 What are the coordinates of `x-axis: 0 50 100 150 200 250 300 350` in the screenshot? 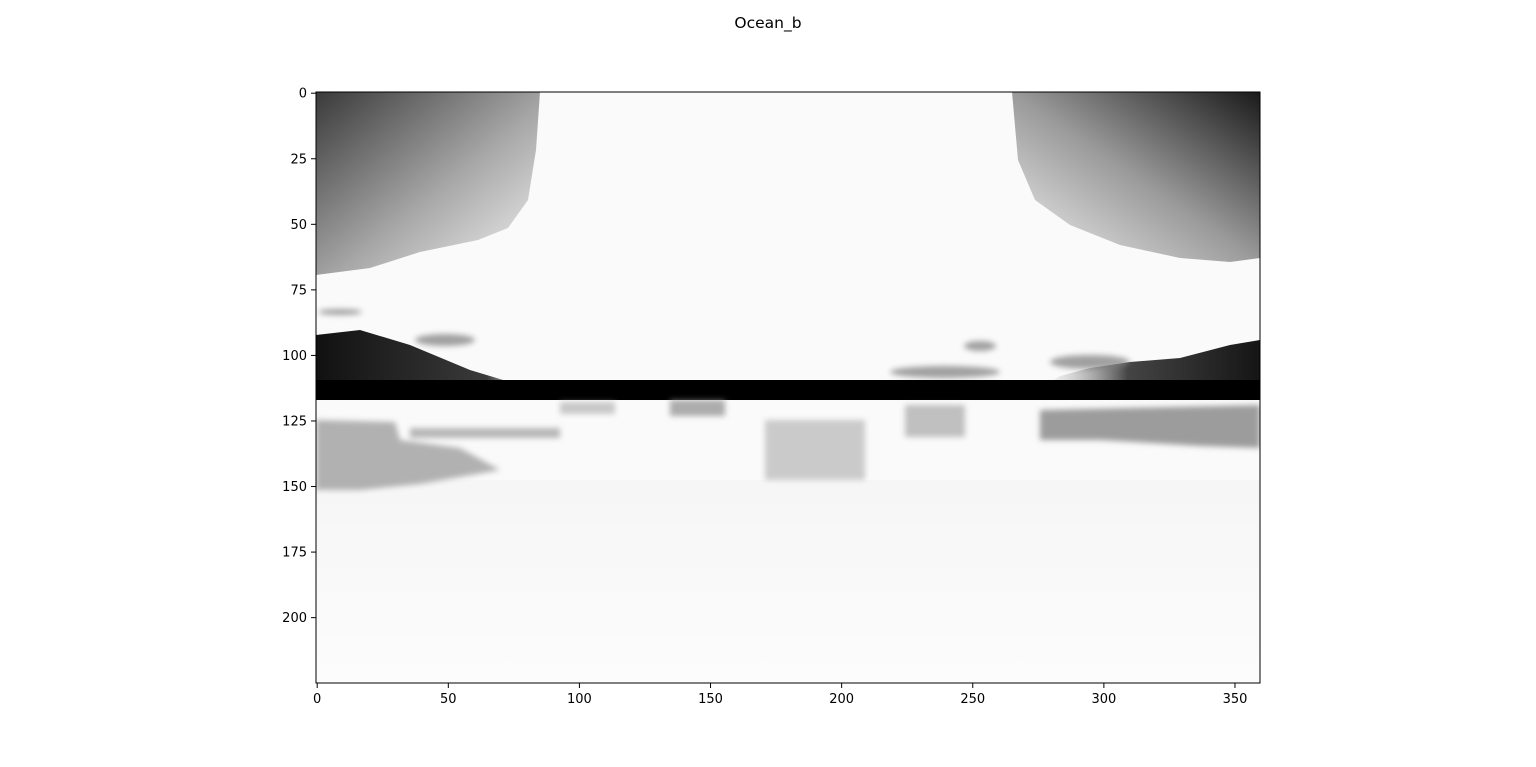 It's located at (780, 695).